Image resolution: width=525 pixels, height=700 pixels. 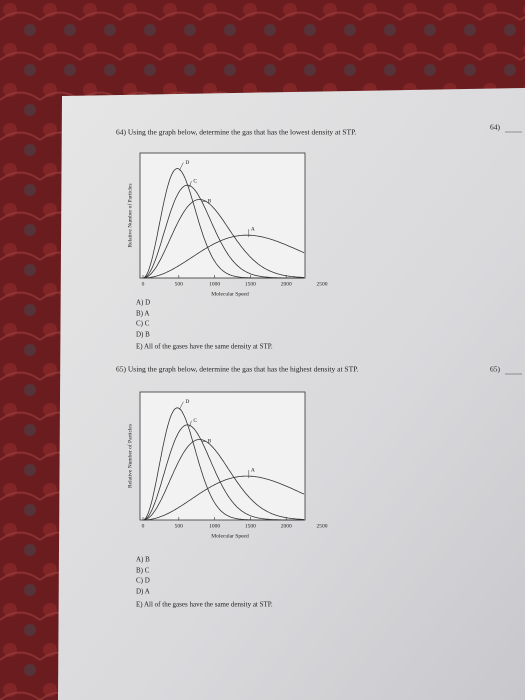 I want to click on answer-choice: D) B, so click(x=143, y=335).